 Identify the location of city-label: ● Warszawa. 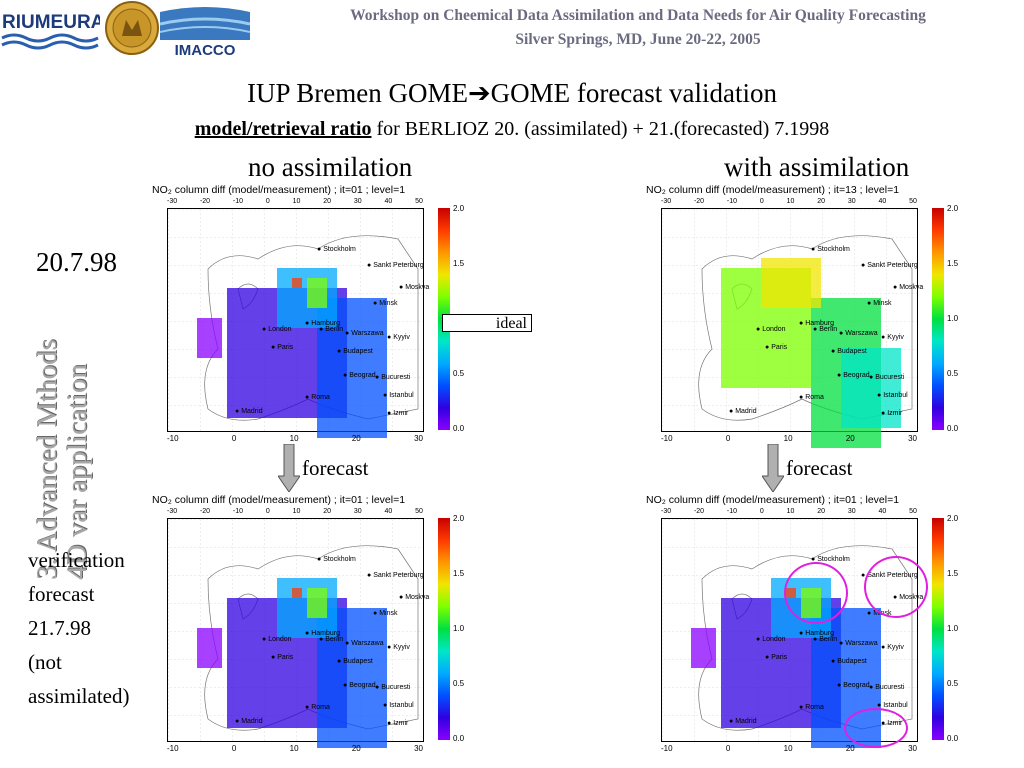
(858, 643).